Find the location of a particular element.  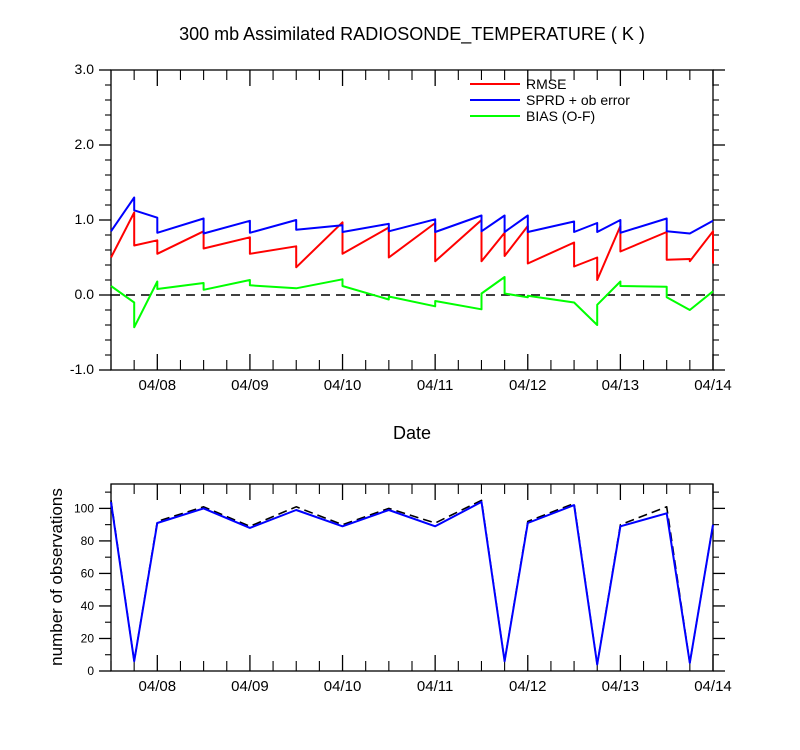

bottom-x-tick-label: 04/11 is located at coordinates (435, 686).